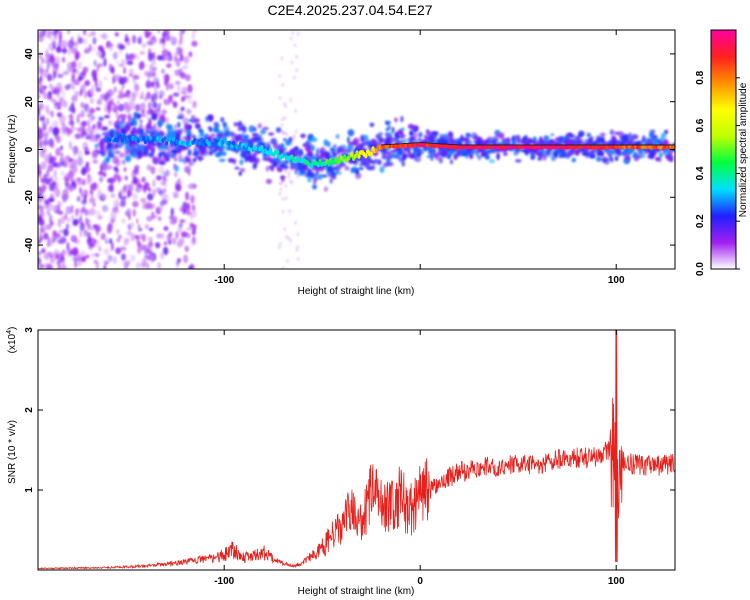  What do you see at coordinates (12, 452) in the screenshot?
I see `snr-y-axis-label: SNR (10 * v/v)` at bounding box center [12, 452].